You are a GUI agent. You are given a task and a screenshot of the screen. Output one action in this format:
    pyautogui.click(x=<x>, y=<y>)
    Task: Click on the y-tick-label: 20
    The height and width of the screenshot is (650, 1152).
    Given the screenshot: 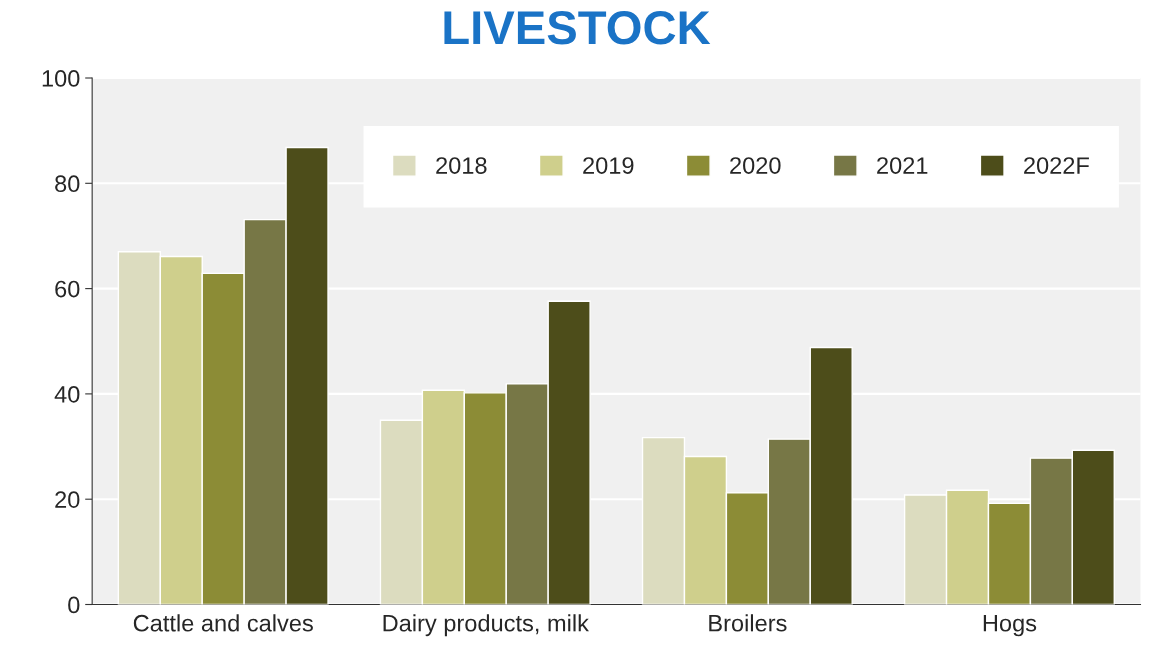 What is the action you would take?
    pyautogui.click(x=67, y=499)
    